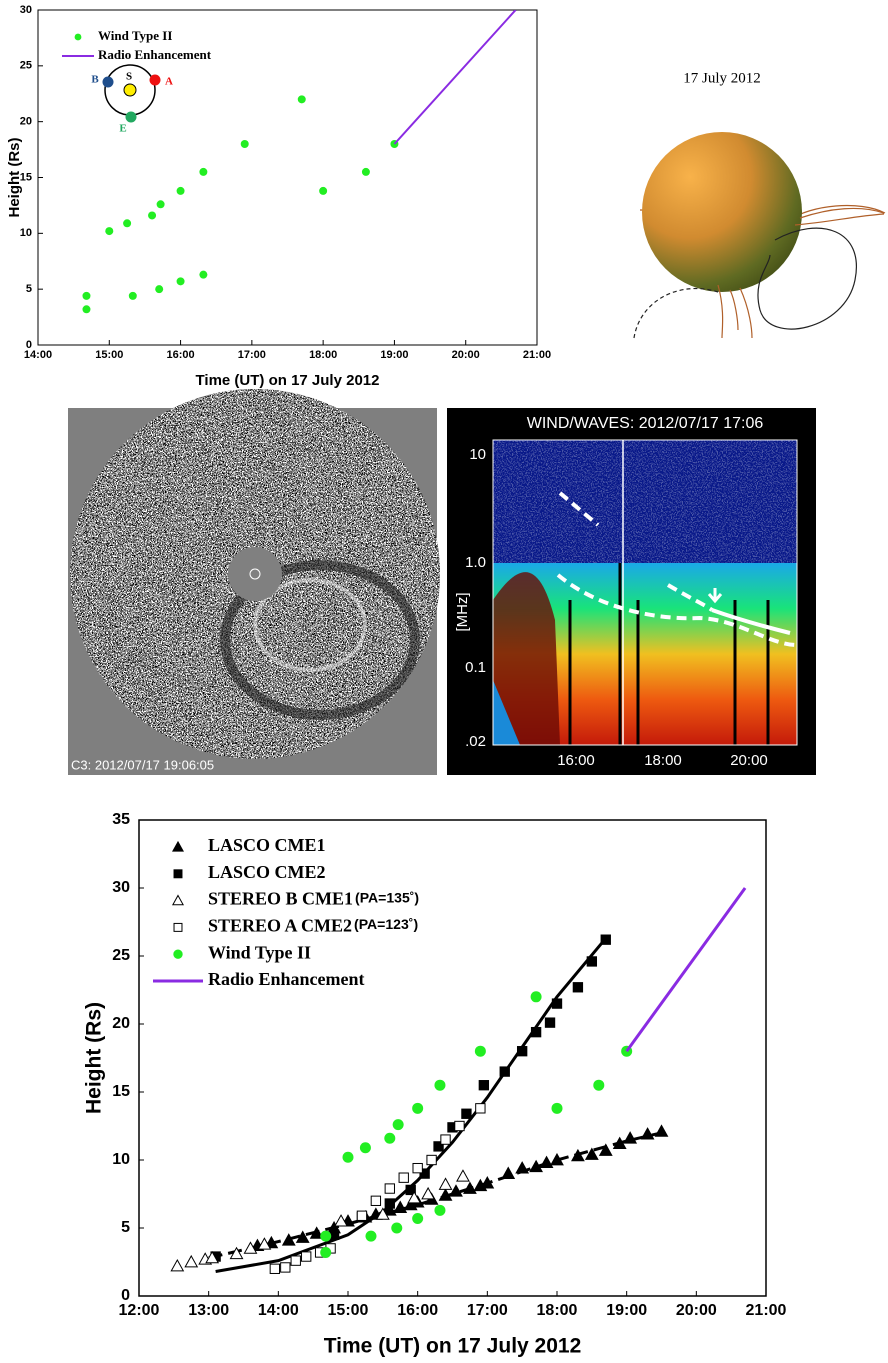 The image size is (888, 1363). Describe the element at coordinates (387, 897) in the screenshot. I see `legend-pa: (PA=135˚)` at that location.